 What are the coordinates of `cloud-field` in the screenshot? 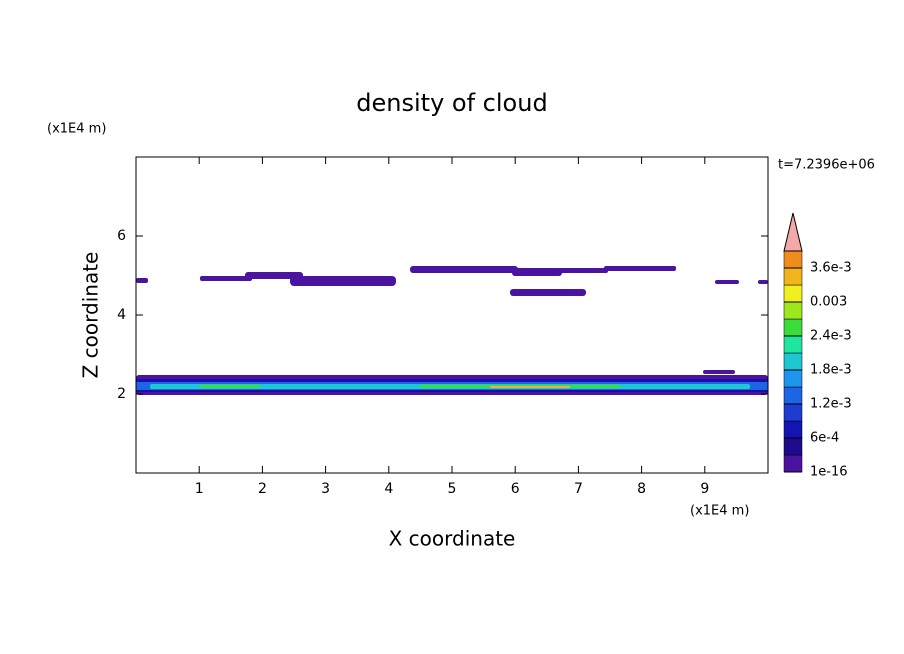 It's located at (452, 330).